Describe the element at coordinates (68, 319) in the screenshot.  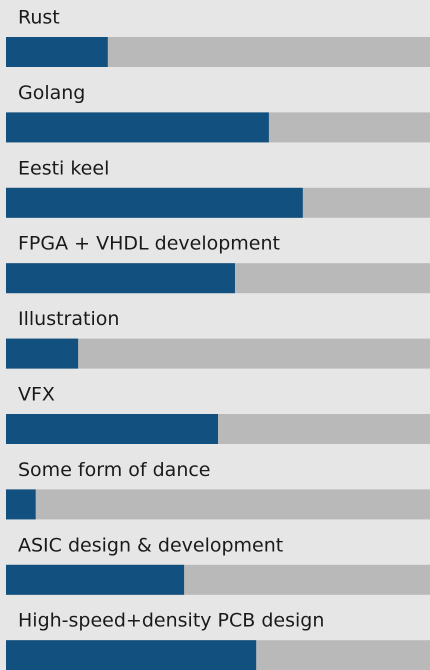
I see `skill-label: Illustration` at that location.